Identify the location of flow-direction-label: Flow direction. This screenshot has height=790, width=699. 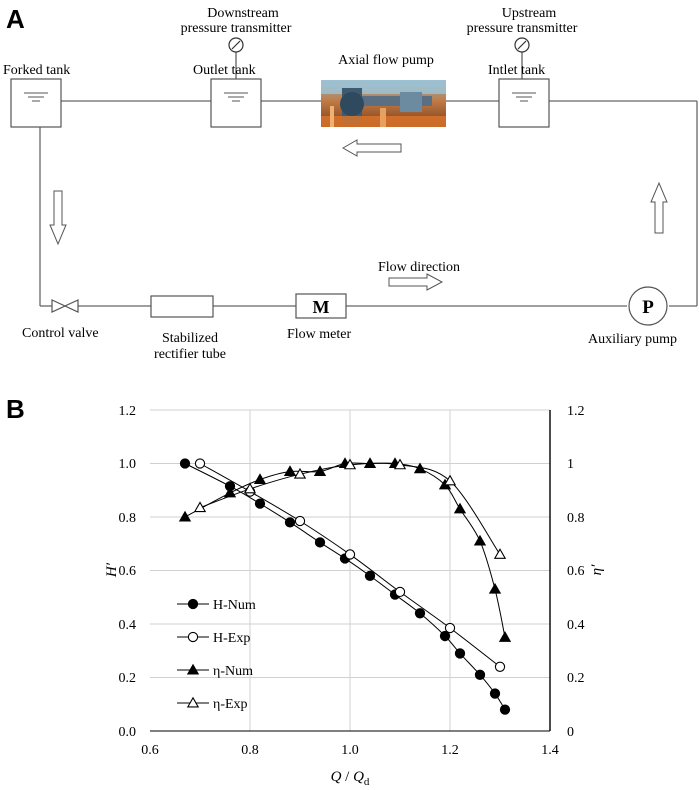
(419, 267).